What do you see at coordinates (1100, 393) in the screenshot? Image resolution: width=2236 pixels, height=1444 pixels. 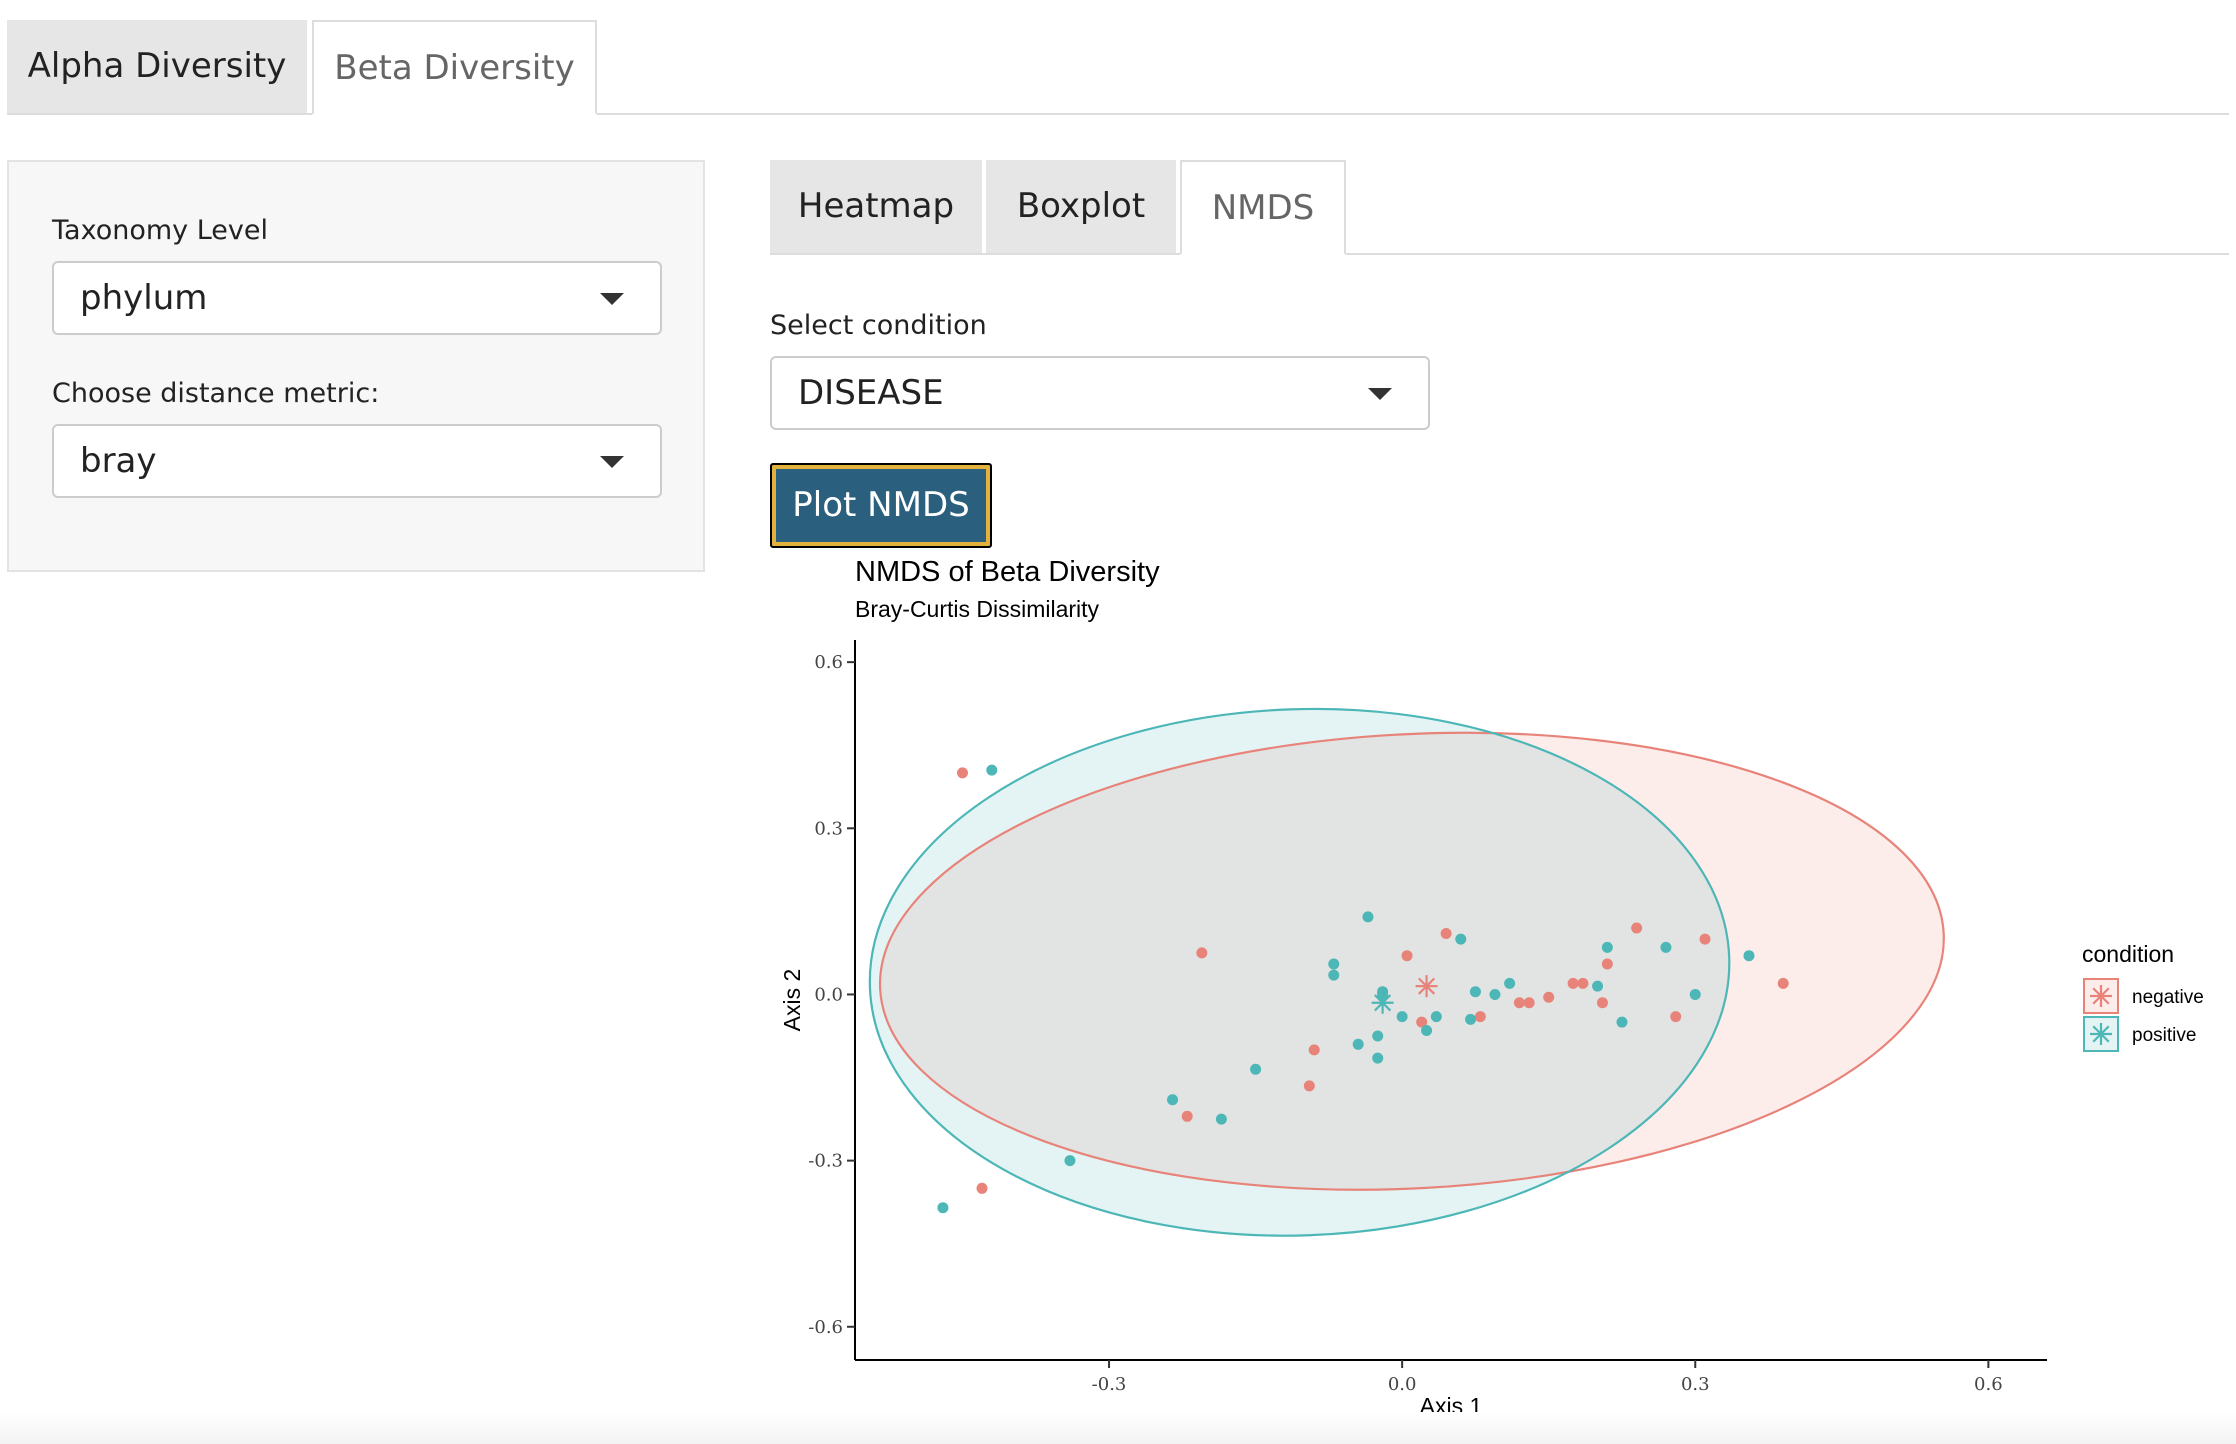 I see `condition-select: DISEASE` at bounding box center [1100, 393].